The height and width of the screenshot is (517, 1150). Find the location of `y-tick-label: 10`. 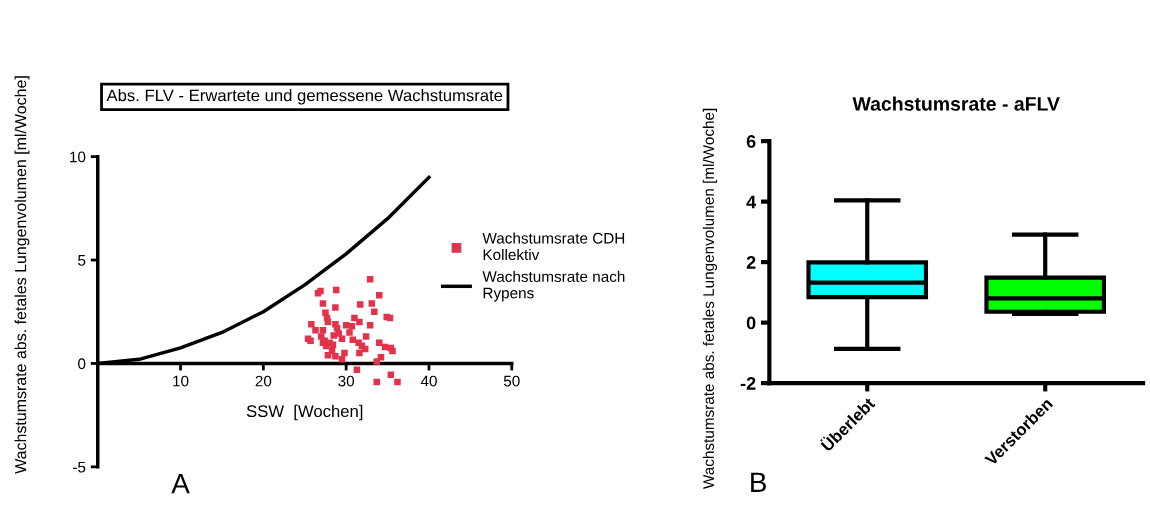

y-tick-label: 10 is located at coordinates (78, 157).